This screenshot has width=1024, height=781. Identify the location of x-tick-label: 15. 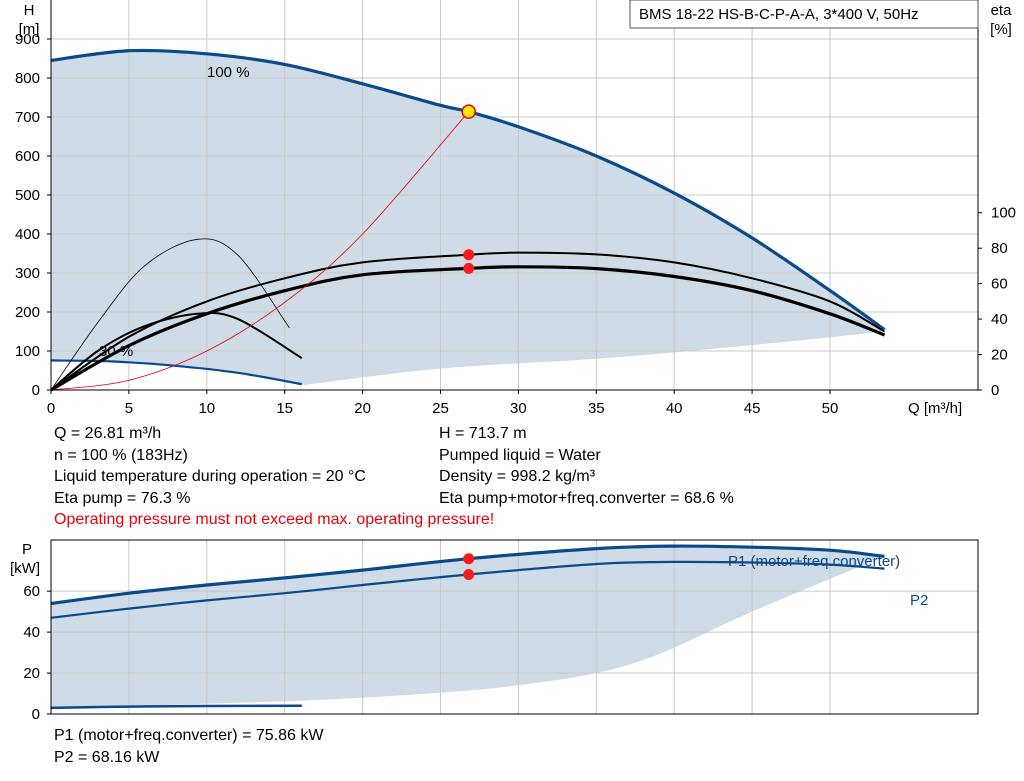
(284, 408).